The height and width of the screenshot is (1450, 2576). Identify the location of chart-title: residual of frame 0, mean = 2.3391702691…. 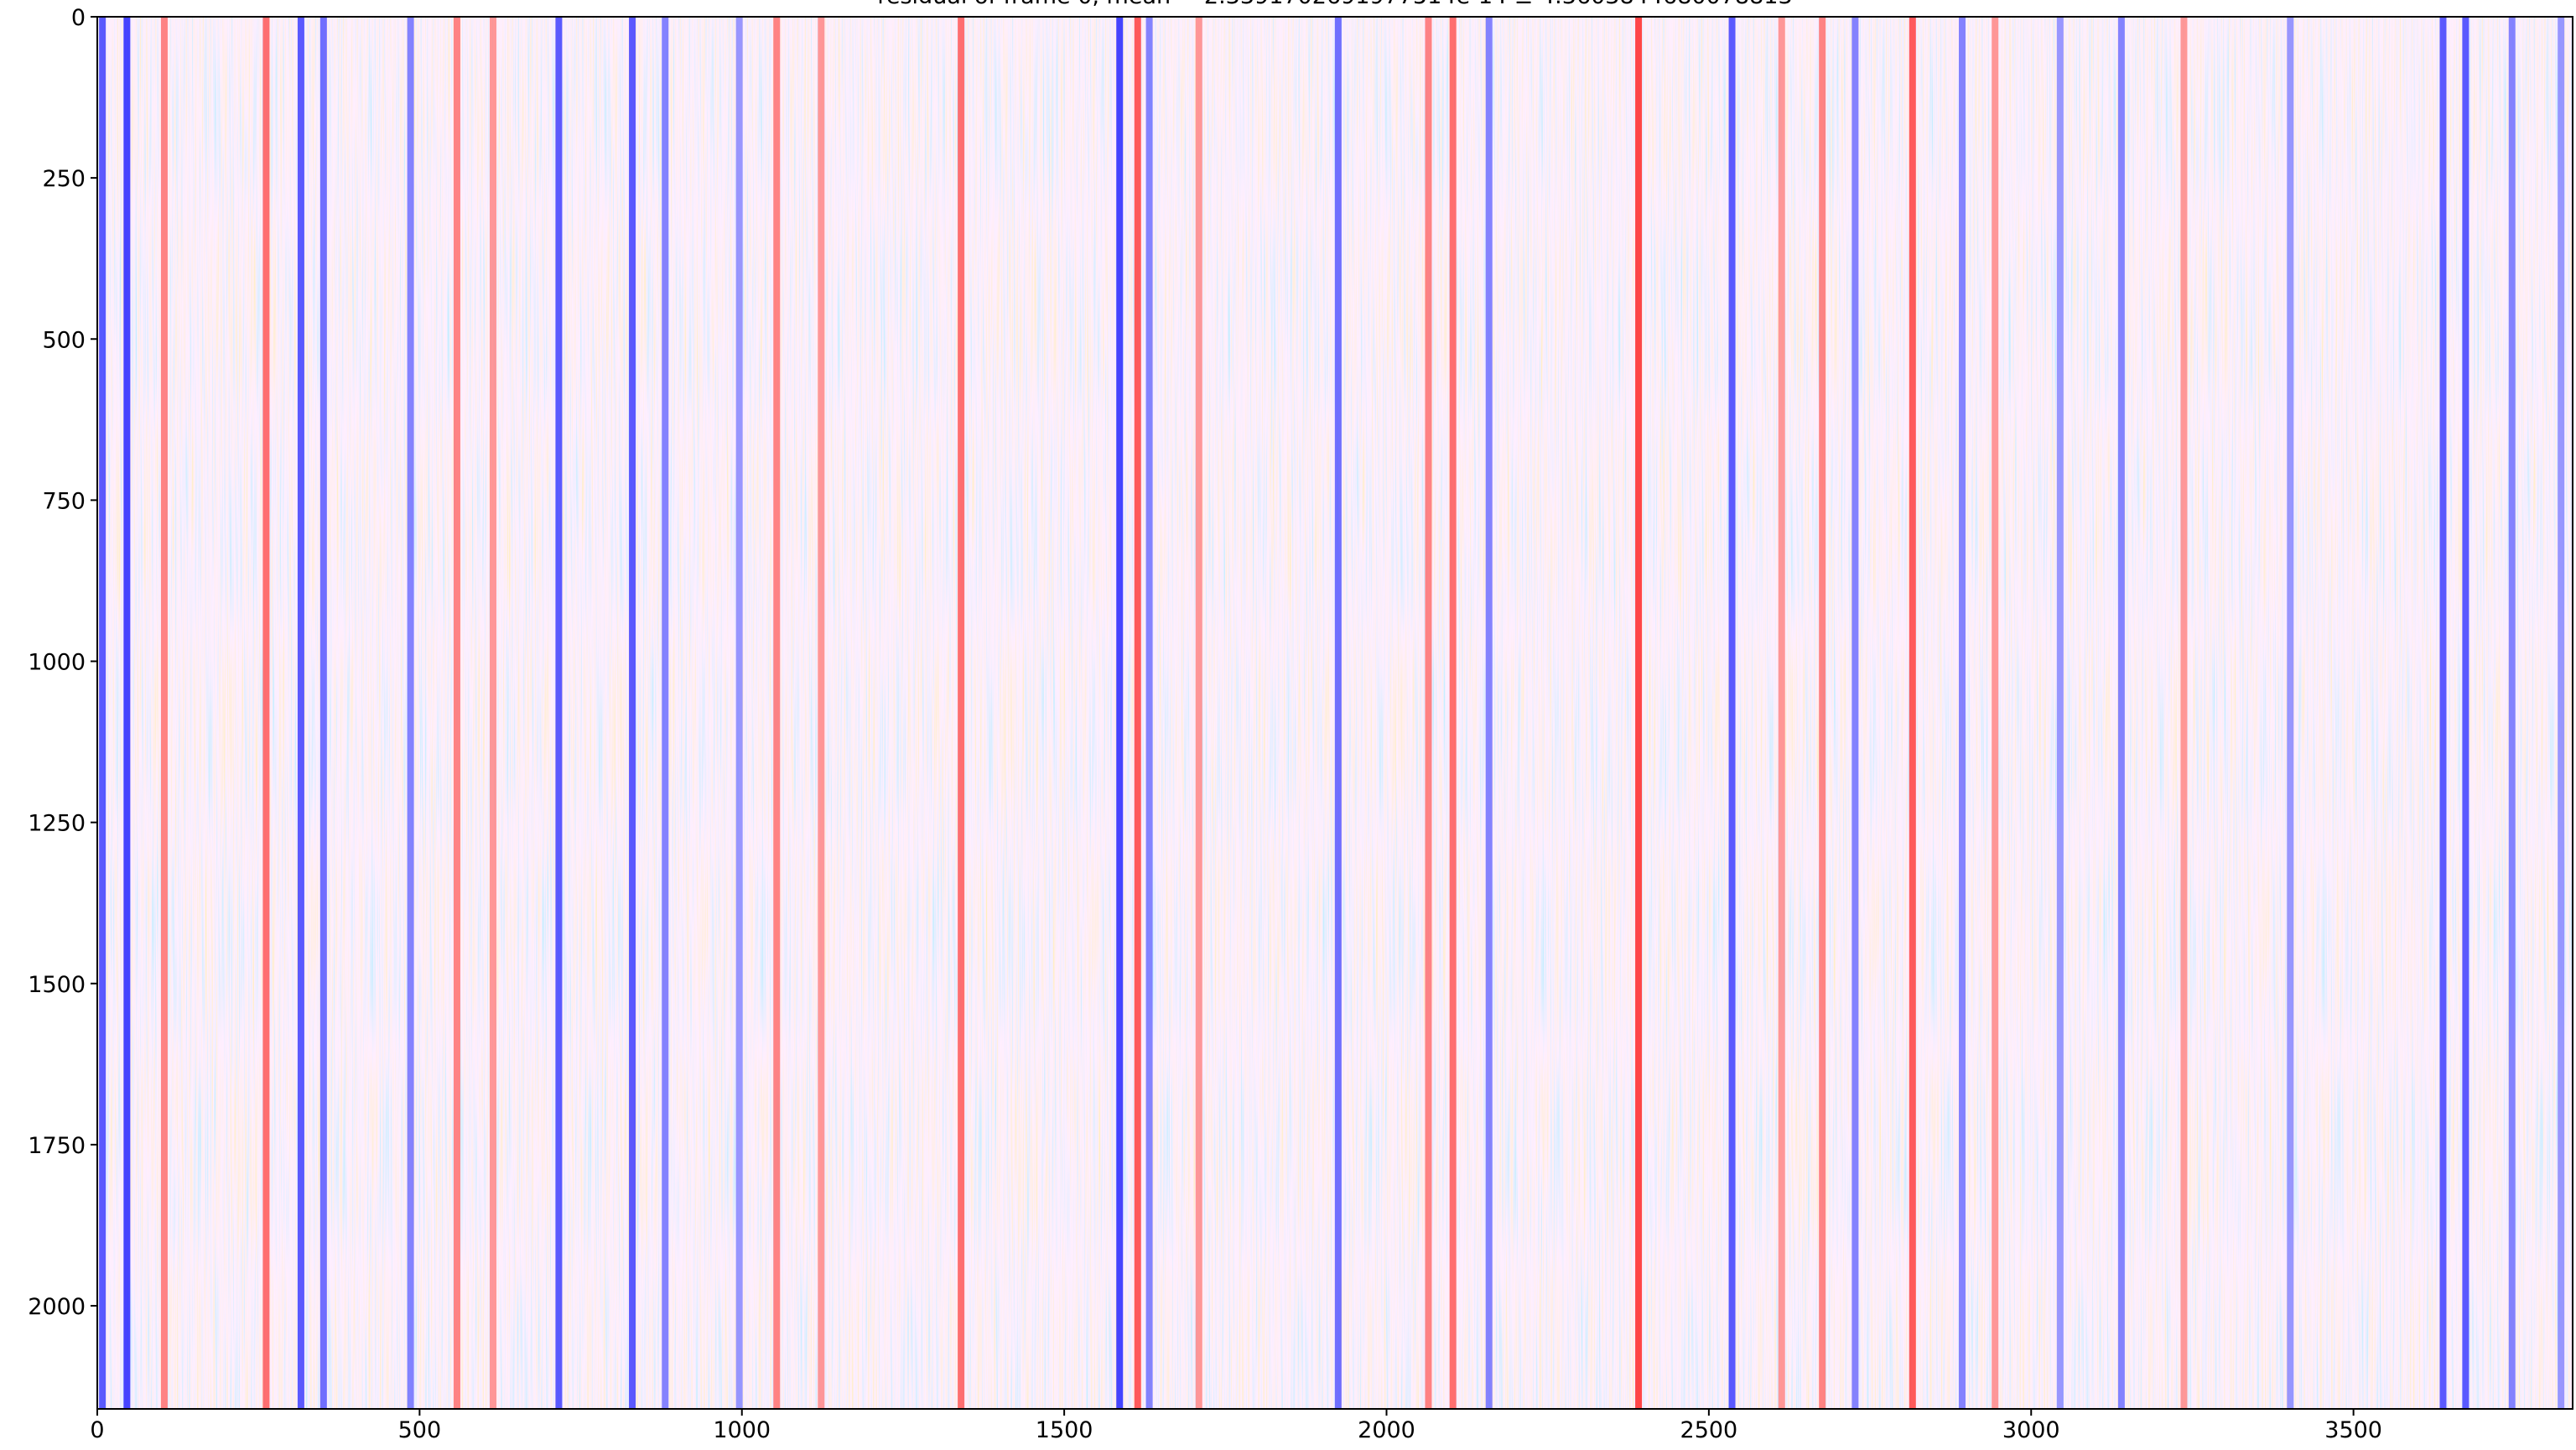
(1334, 4).